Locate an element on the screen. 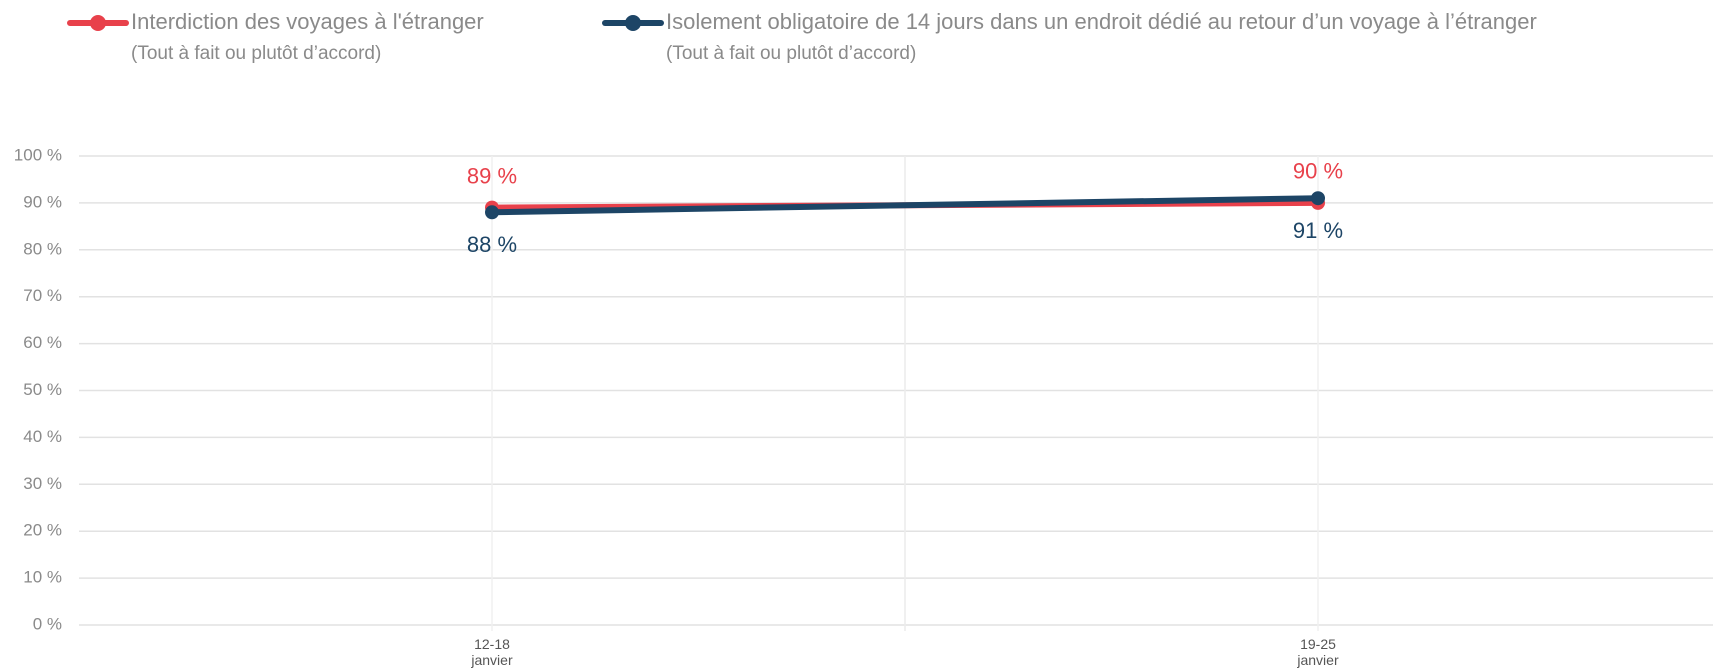  series-line is located at coordinates (905, 205).